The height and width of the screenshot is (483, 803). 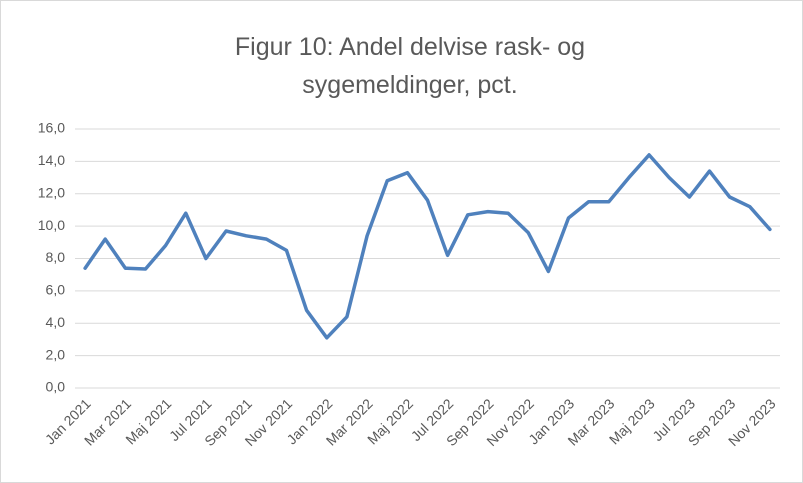 I want to click on y-tick-label: 16,0, so click(x=51, y=128).